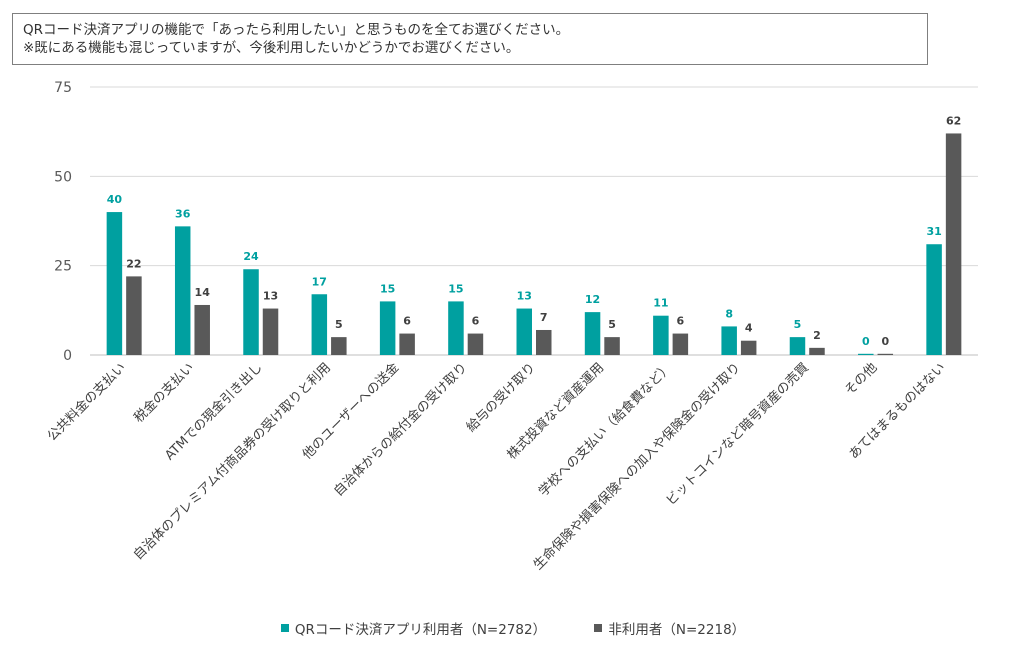 The image size is (1026, 649). What do you see at coordinates (524, 296) in the screenshot?
I see `data-label-users: 13` at bounding box center [524, 296].